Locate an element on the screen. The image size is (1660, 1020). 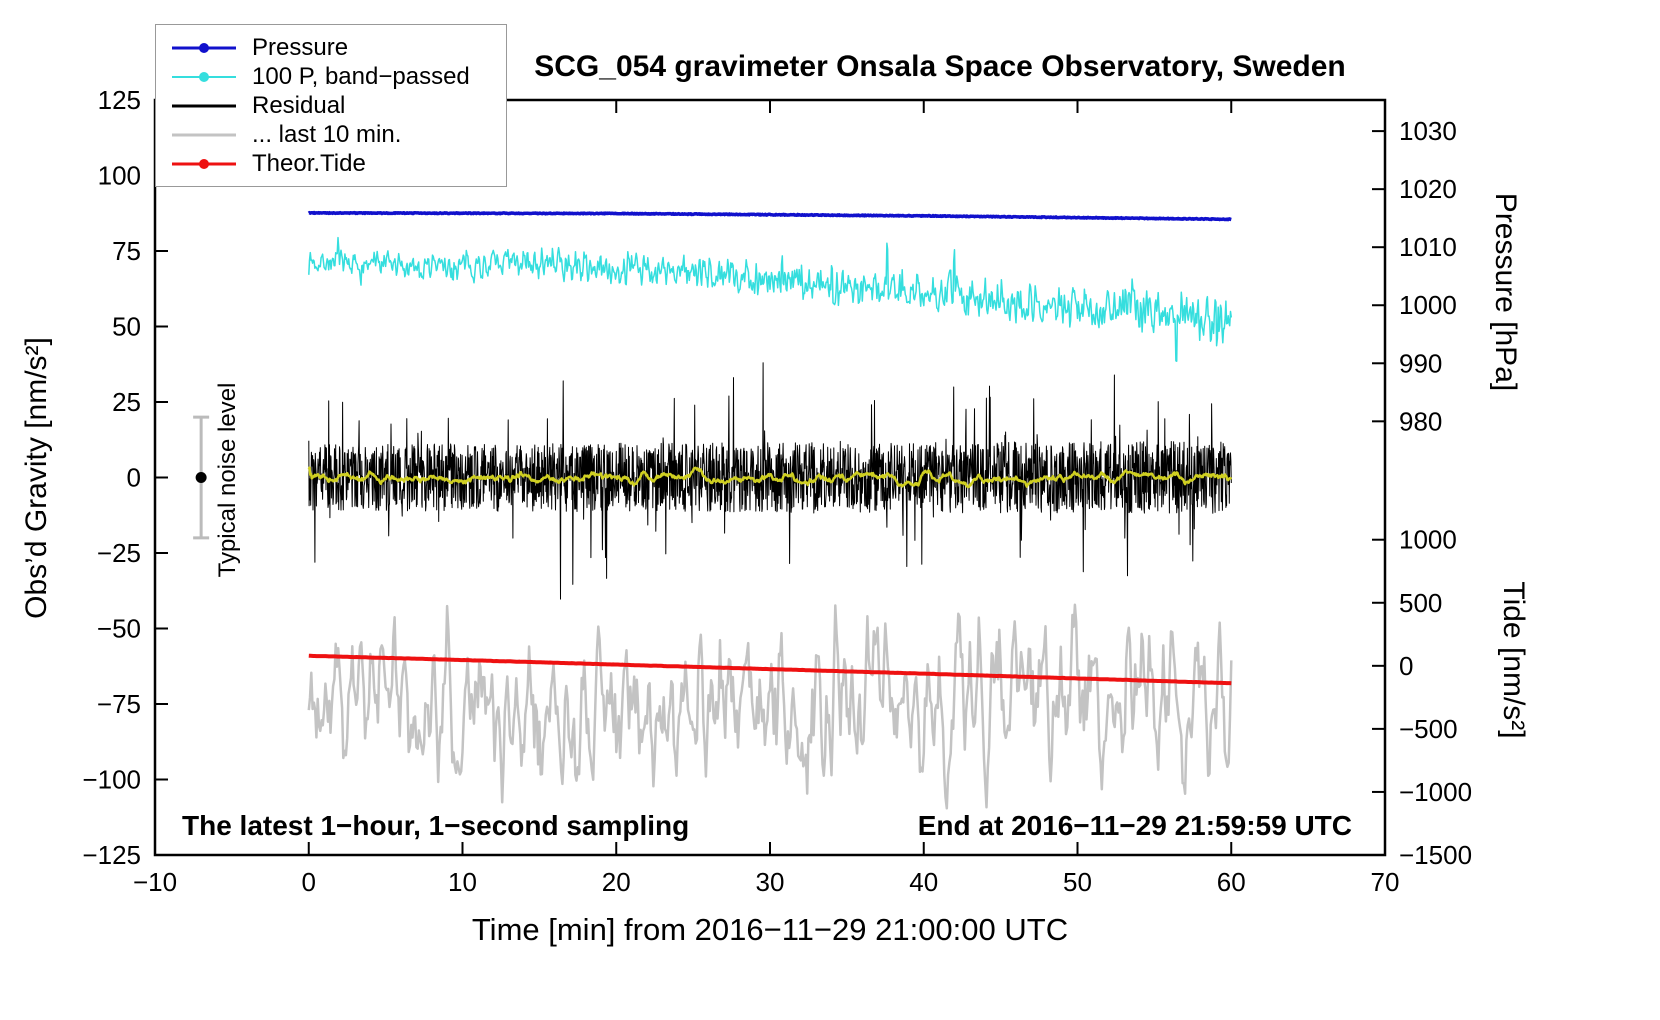
gravity-axis-label: Obs’d Gravity [nm/s²] is located at coordinates (36, 478).